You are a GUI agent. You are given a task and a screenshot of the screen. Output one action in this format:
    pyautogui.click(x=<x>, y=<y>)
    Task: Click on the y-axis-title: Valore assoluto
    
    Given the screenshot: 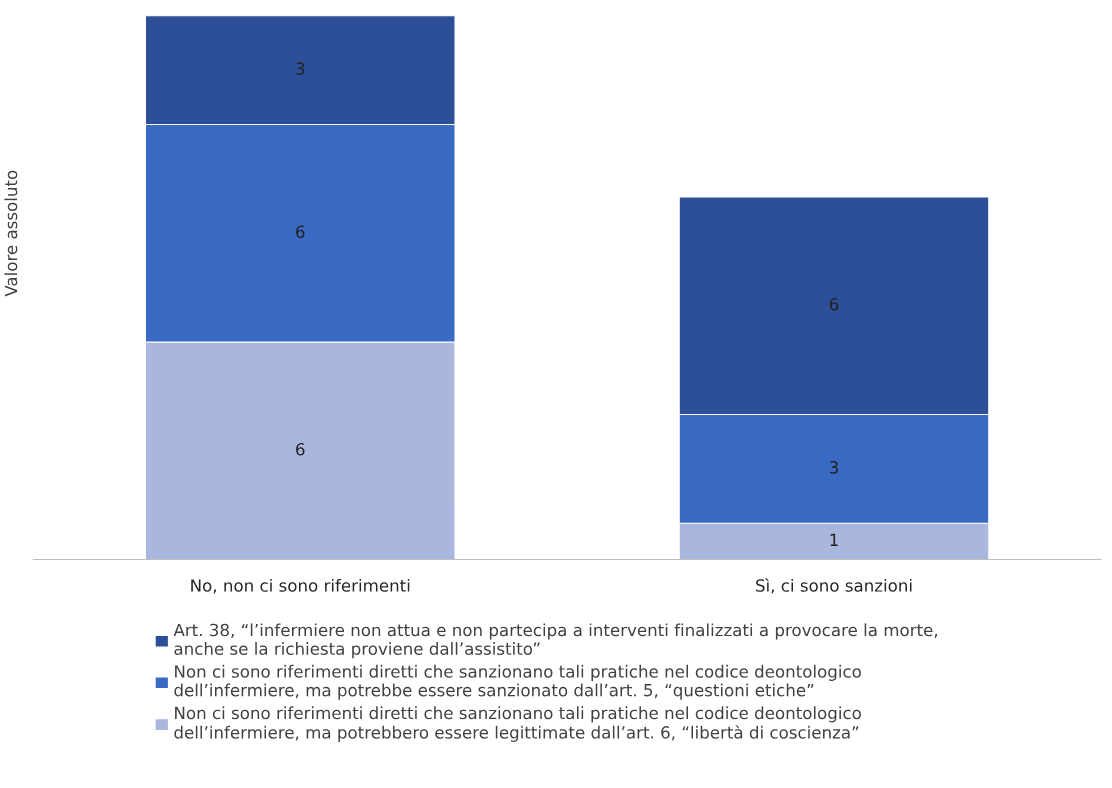 What is the action you would take?
    pyautogui.click(x=11, y=233)
    